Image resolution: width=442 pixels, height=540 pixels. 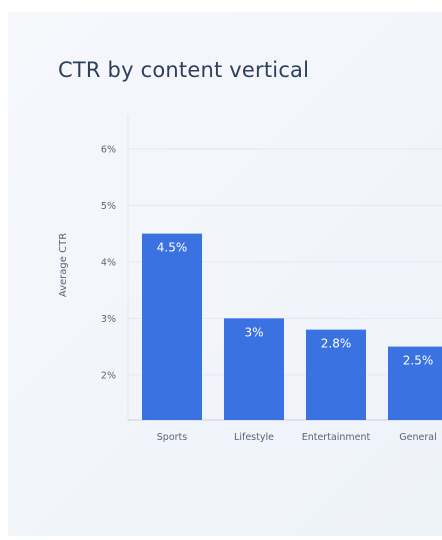 I want to click on y-tick-label: 5%, so click(x=108, y=206).